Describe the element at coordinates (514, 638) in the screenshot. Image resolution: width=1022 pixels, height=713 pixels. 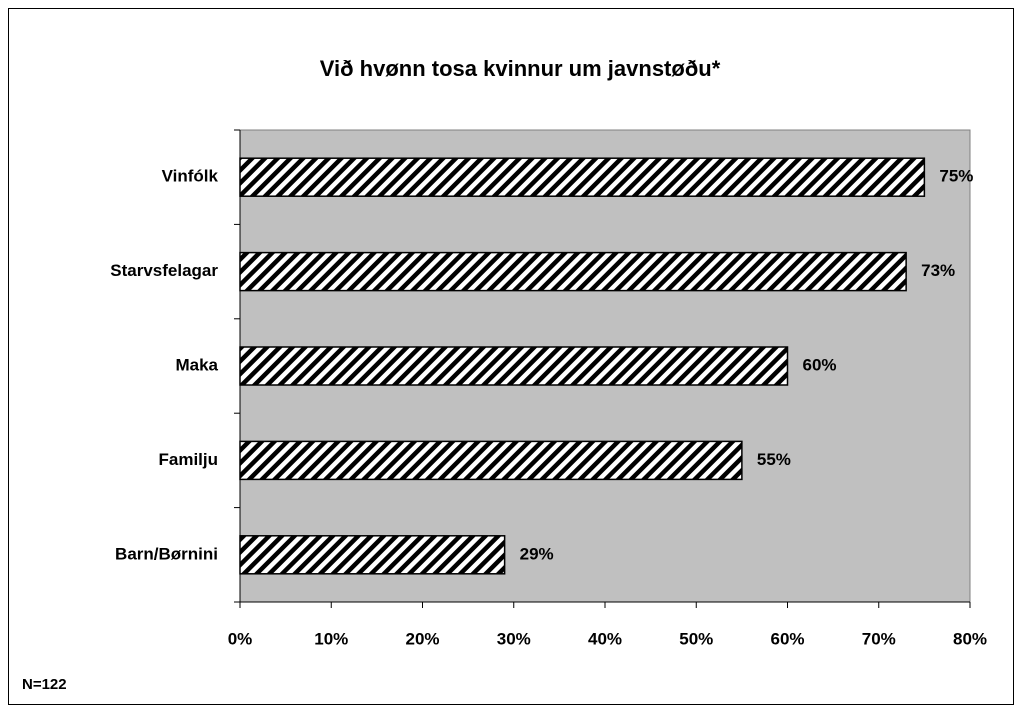
I see `x-tick-label: 30%` at that location.